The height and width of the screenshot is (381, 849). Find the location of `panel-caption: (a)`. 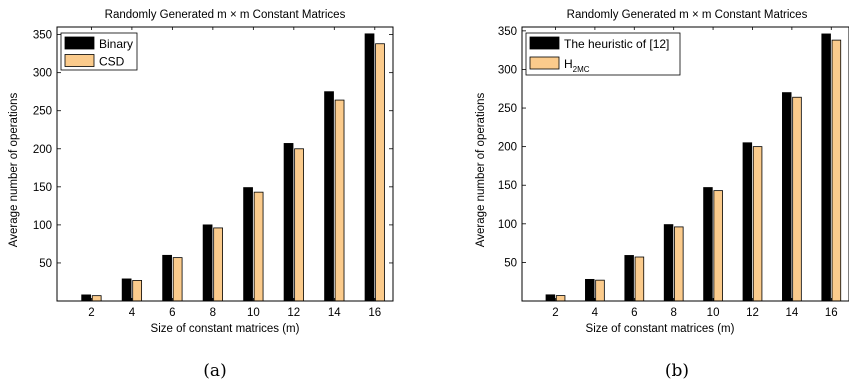

panel-caption: (a) is located at coordinates (214, 371).